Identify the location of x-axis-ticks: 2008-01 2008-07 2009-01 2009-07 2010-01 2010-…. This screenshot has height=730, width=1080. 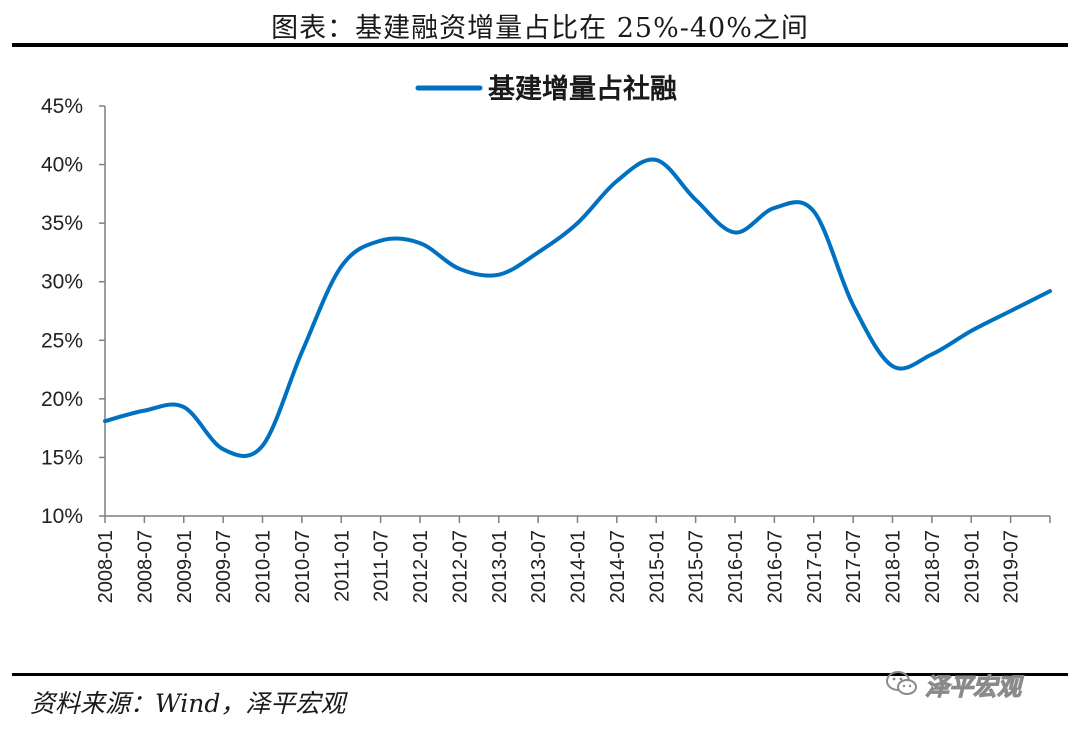
(573, 559).